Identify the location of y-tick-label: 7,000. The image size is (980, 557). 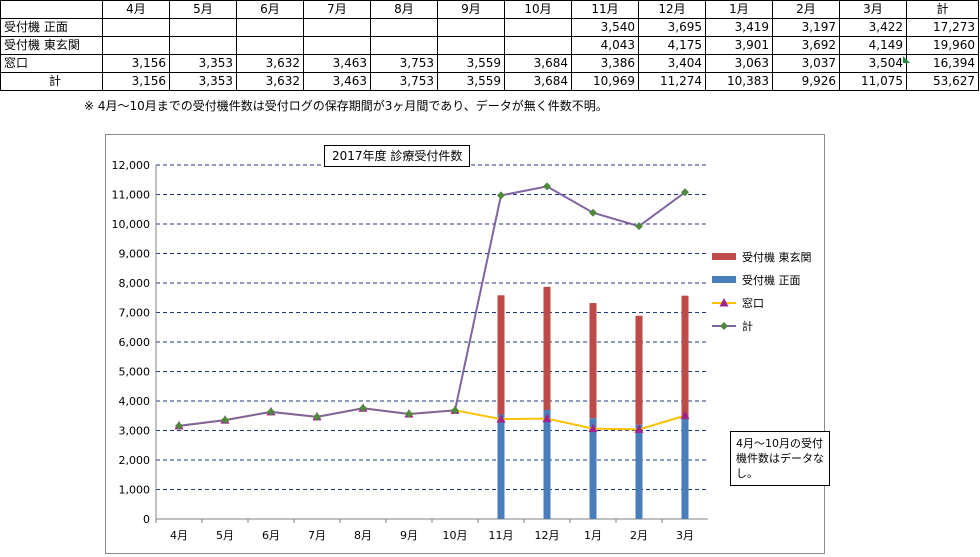
(135, 313).